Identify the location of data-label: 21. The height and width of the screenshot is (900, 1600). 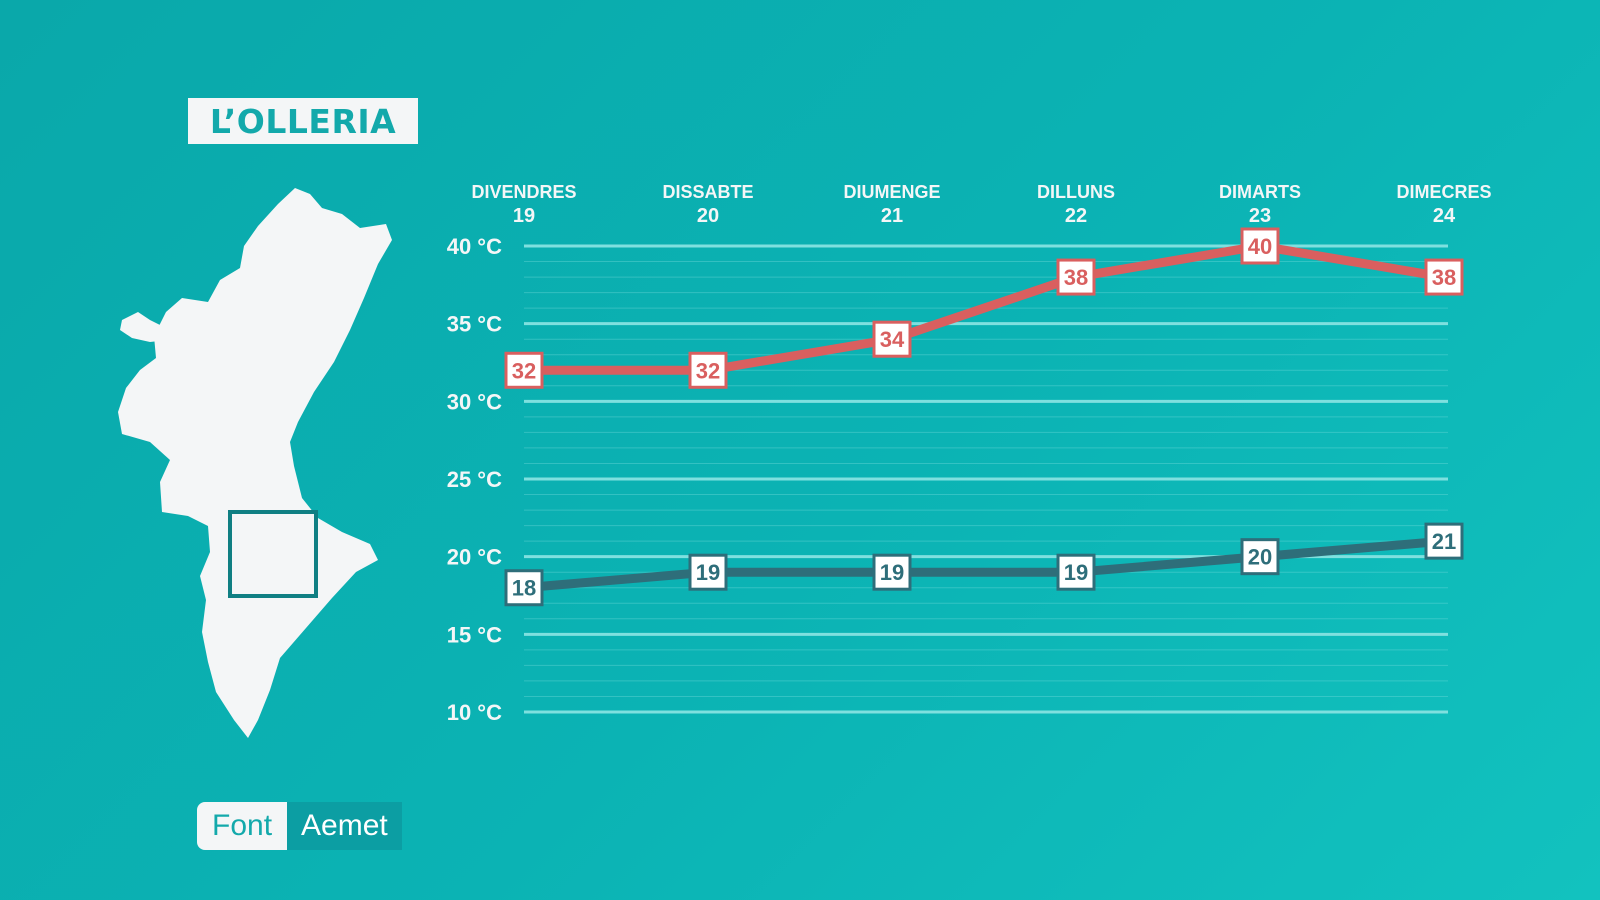
(1444, 541).